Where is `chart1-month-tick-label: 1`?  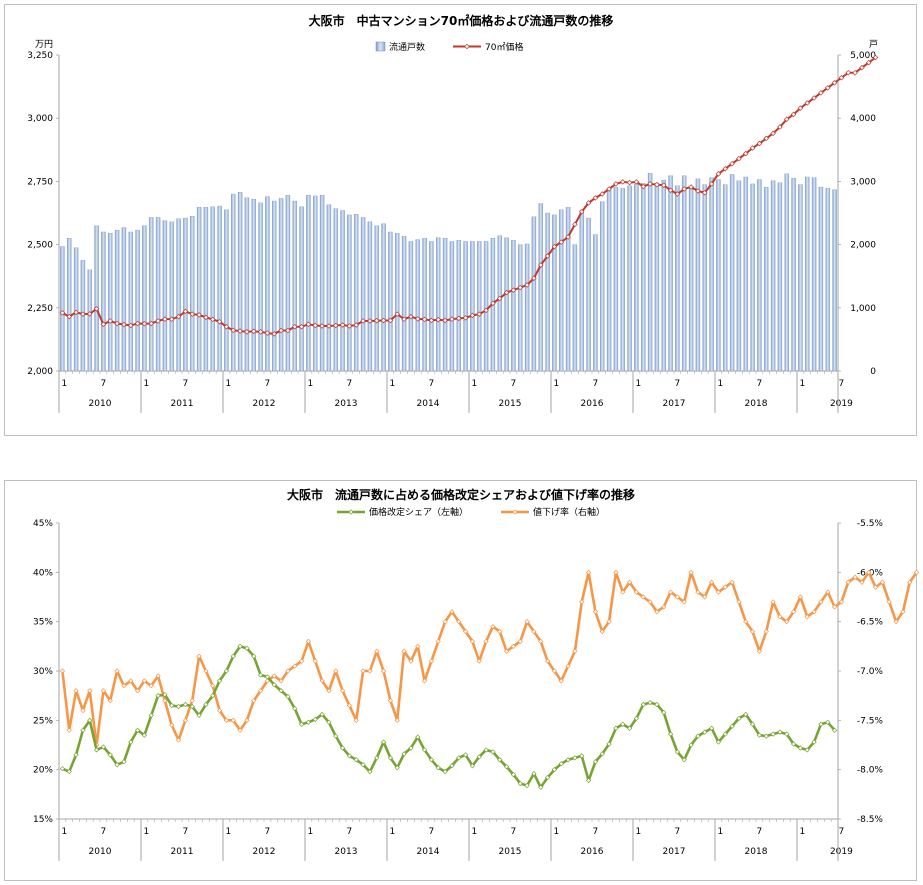 chart1-month-tick-label: 1 is located at coordinates (475, 384).